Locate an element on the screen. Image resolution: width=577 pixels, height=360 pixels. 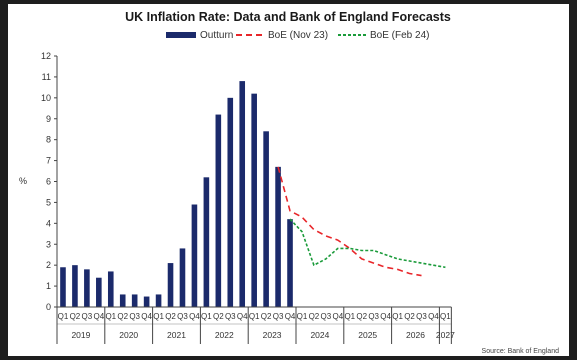
y-tick-label: 9 is located at coordinates (48, 119).